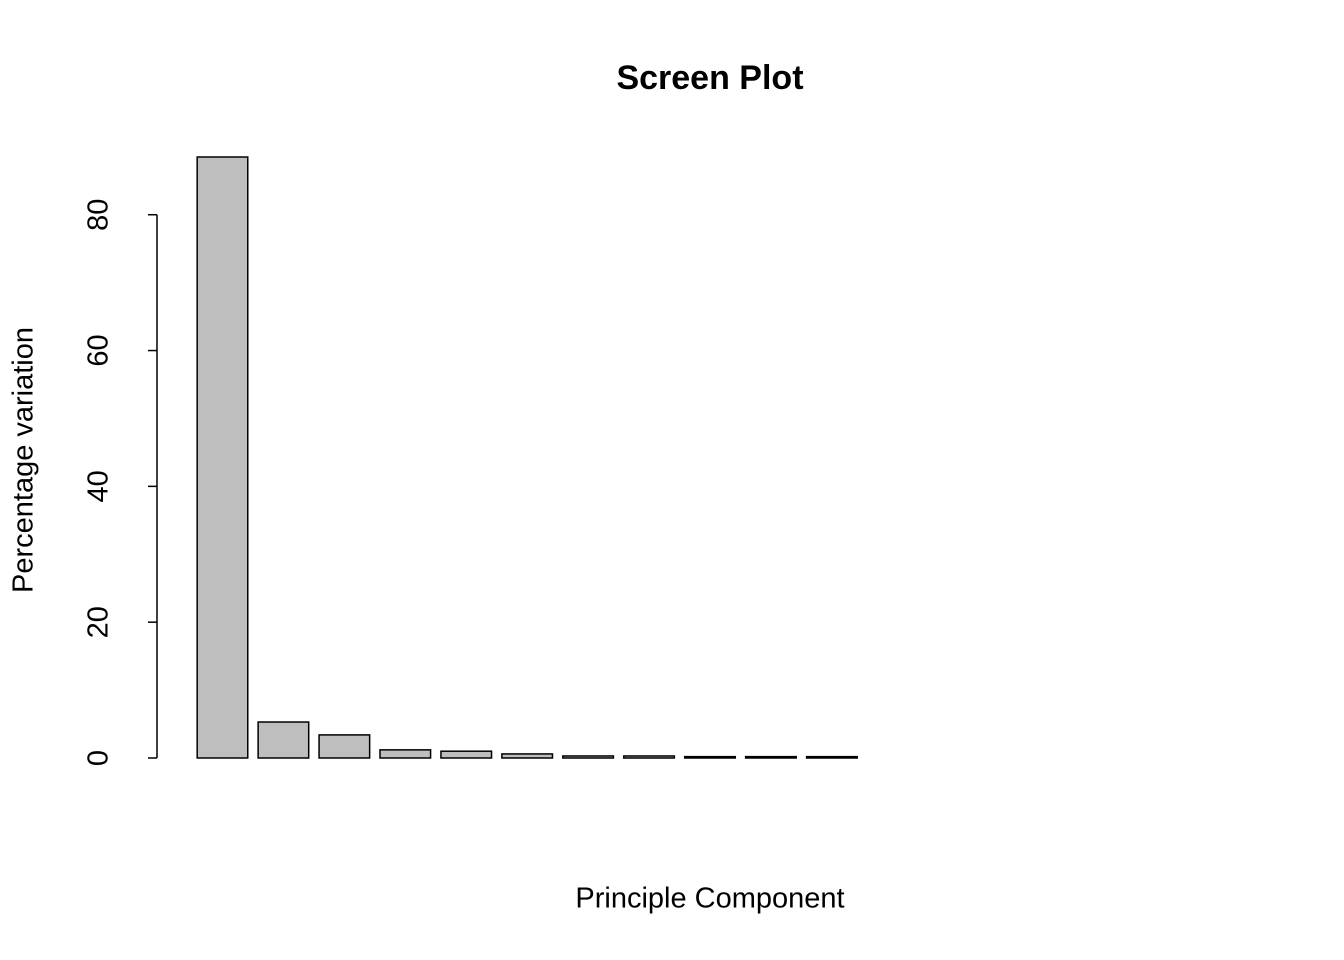 This screenshot has width=1344, height=960. Describe the element at coordinates (99, 758) in the screenshot. I see `y-tick-label: 0` at that location.